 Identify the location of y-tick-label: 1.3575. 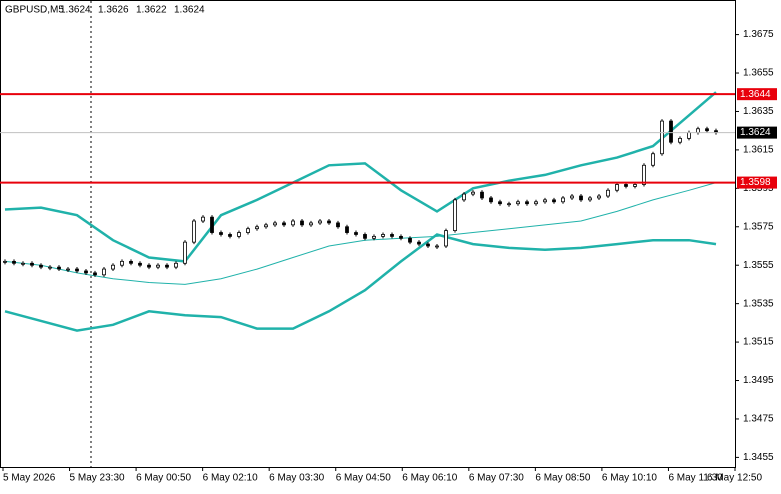
(758, 226).